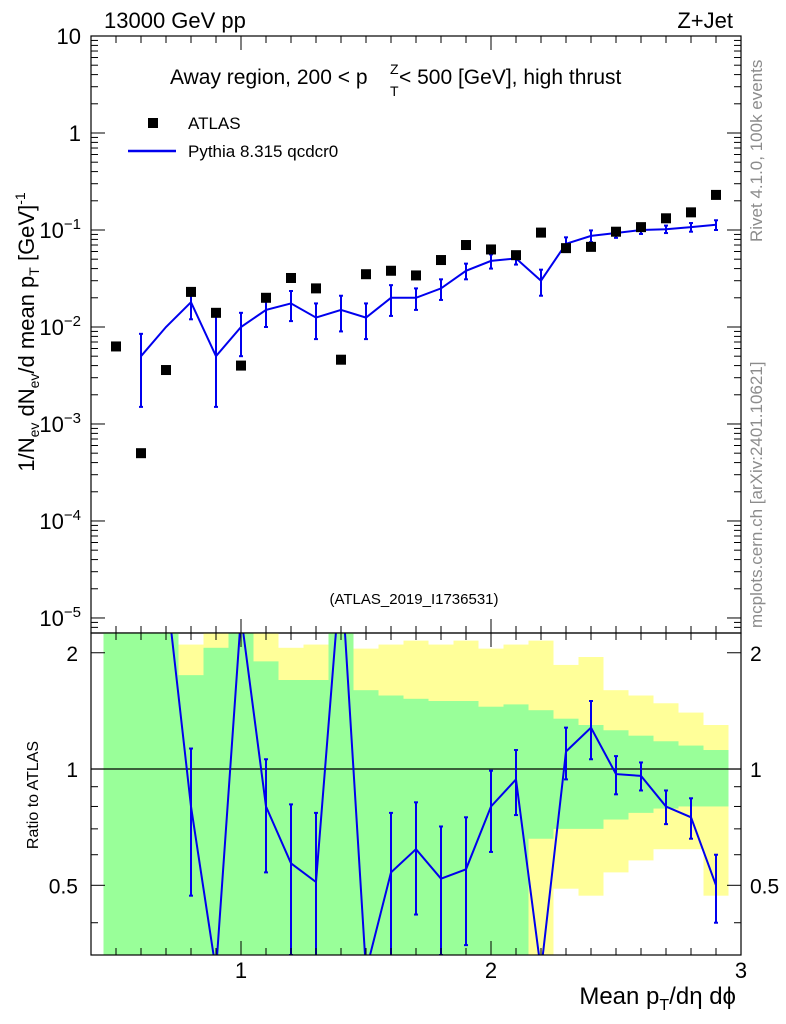  What do you see at coordinates (214, 123) in the screenshot?
I see `legend-label-atlas: ATLAS` at bounding box center [214, 123].